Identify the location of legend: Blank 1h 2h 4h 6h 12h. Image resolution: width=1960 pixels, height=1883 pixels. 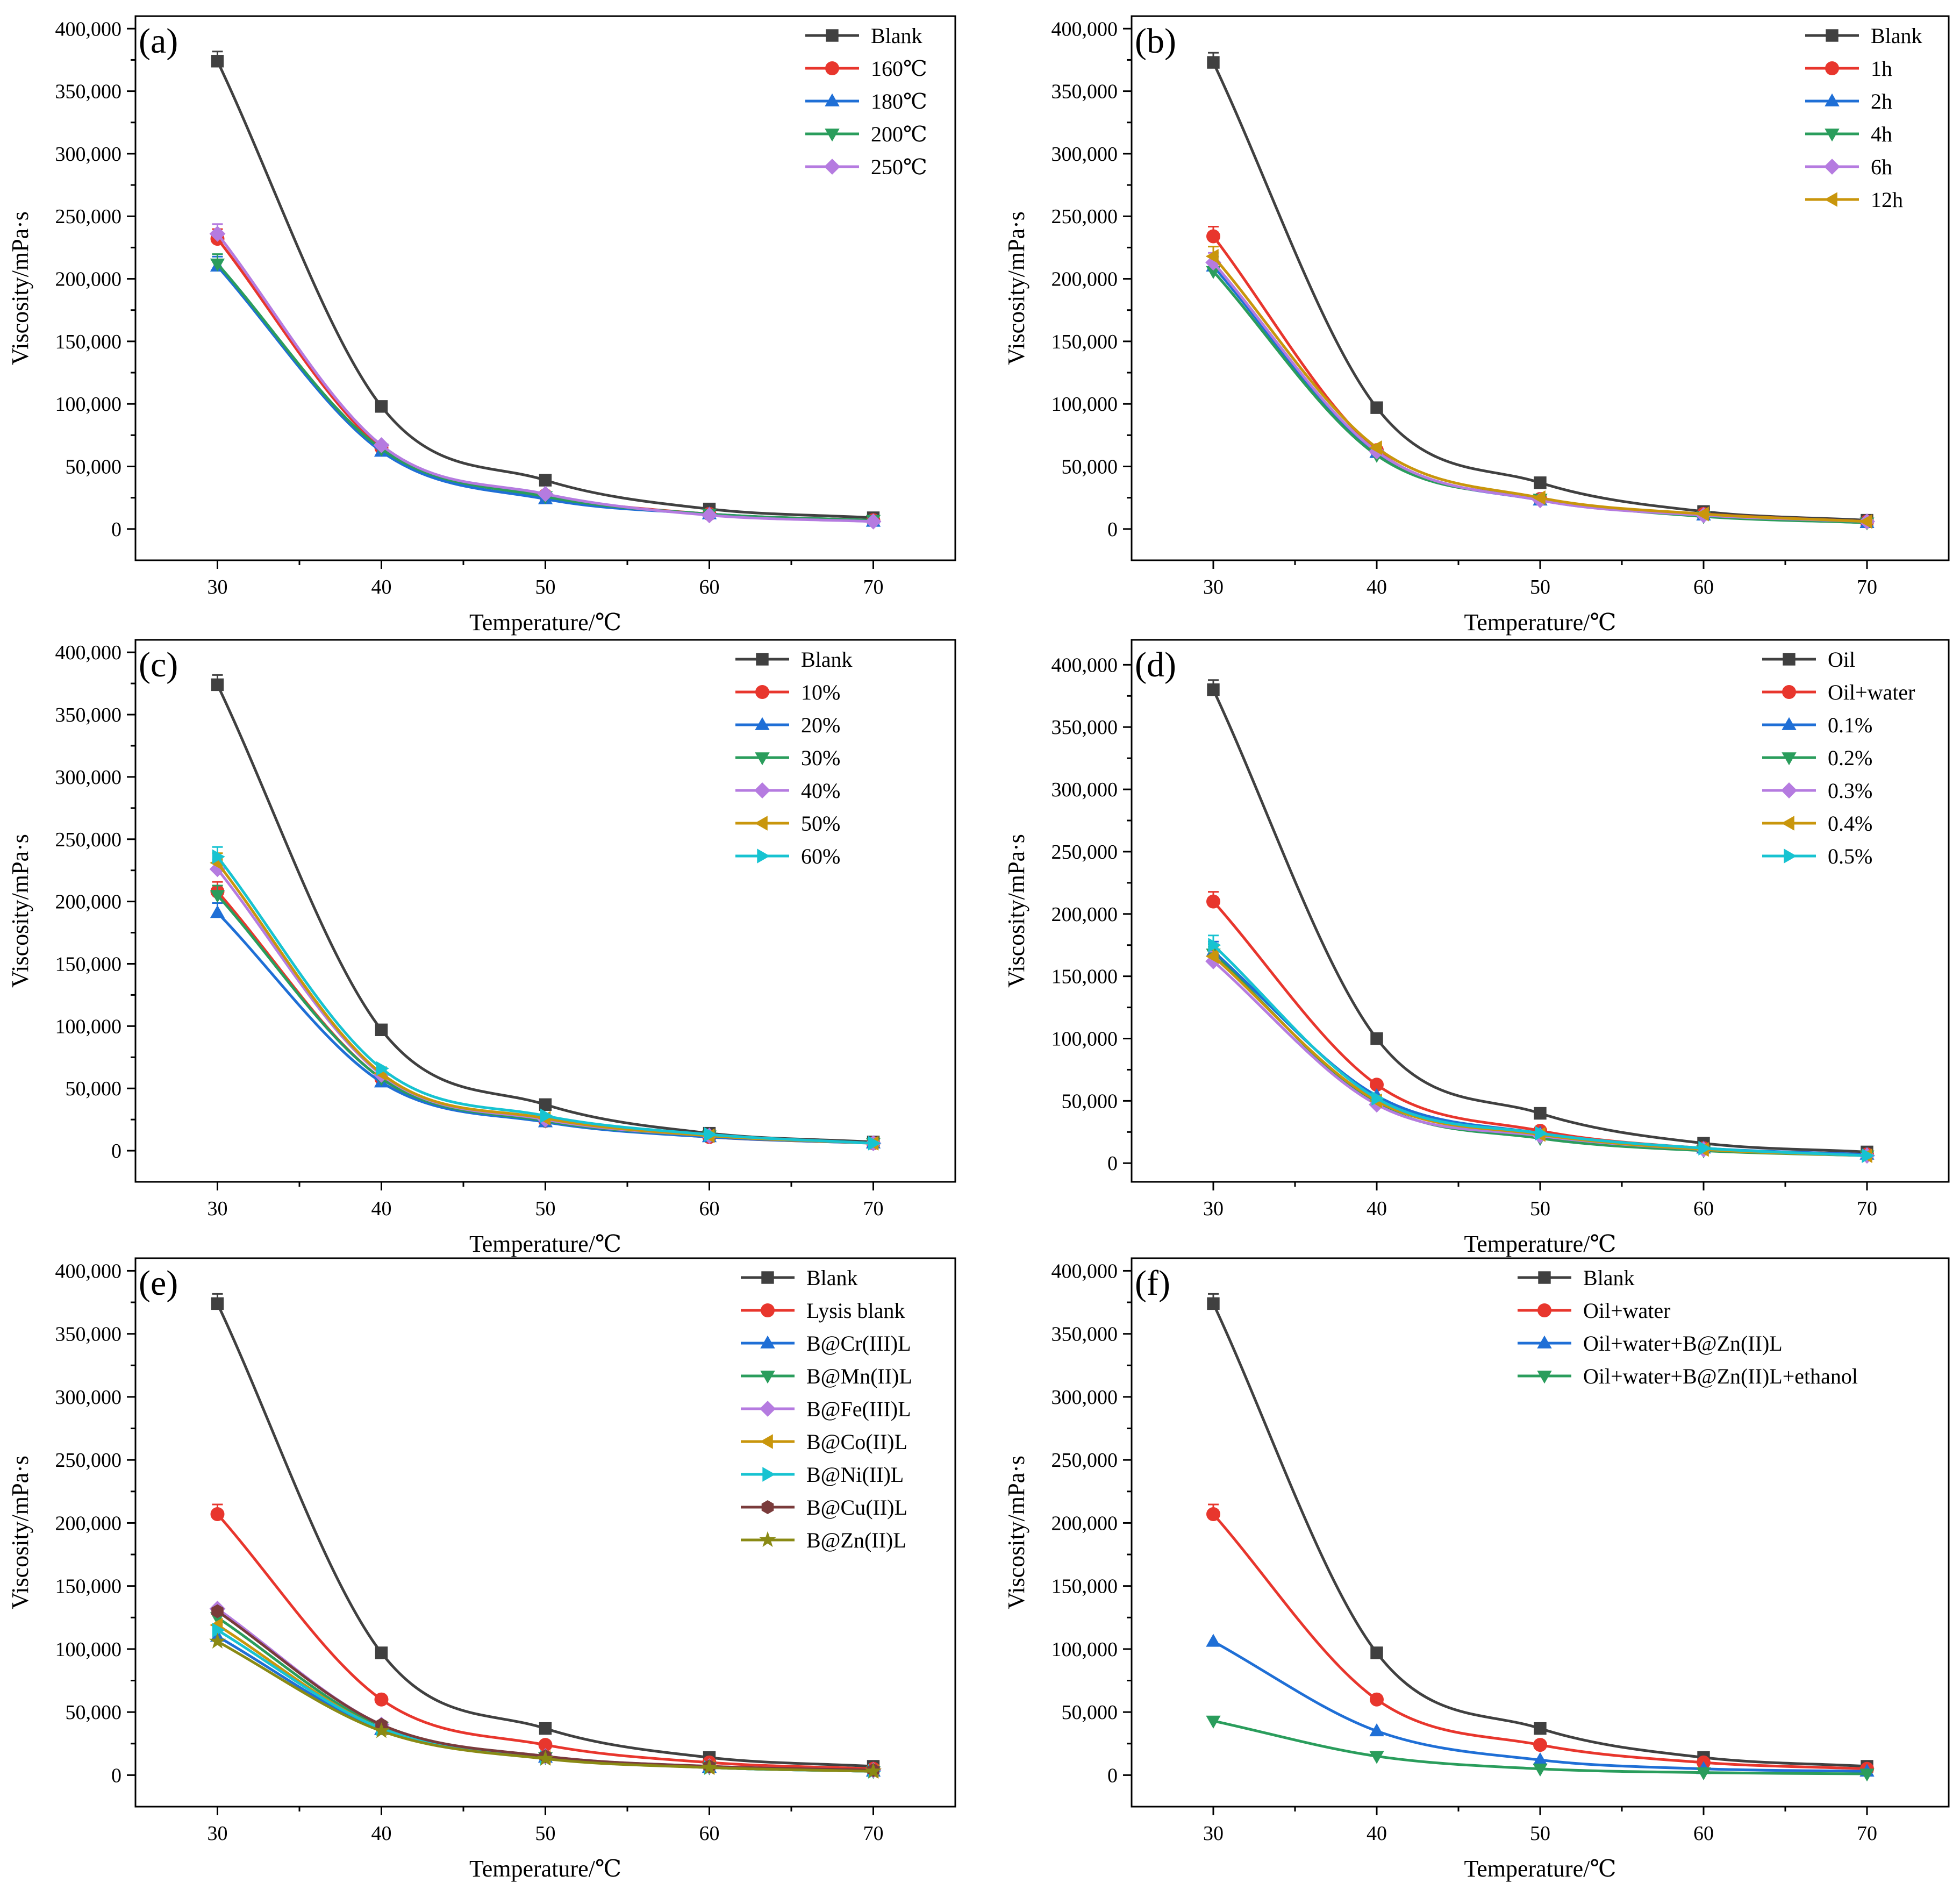
(1863, 118).